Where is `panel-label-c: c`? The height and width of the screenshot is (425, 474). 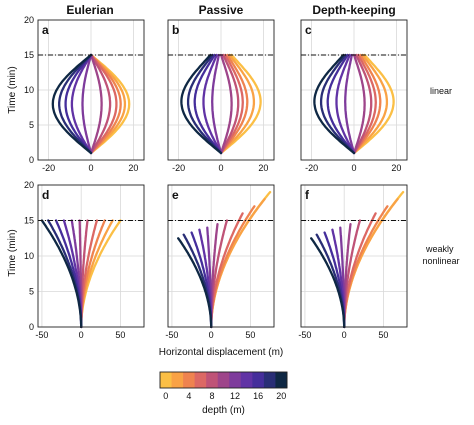
panel-label-c: c is located at coordinates (308, 30).